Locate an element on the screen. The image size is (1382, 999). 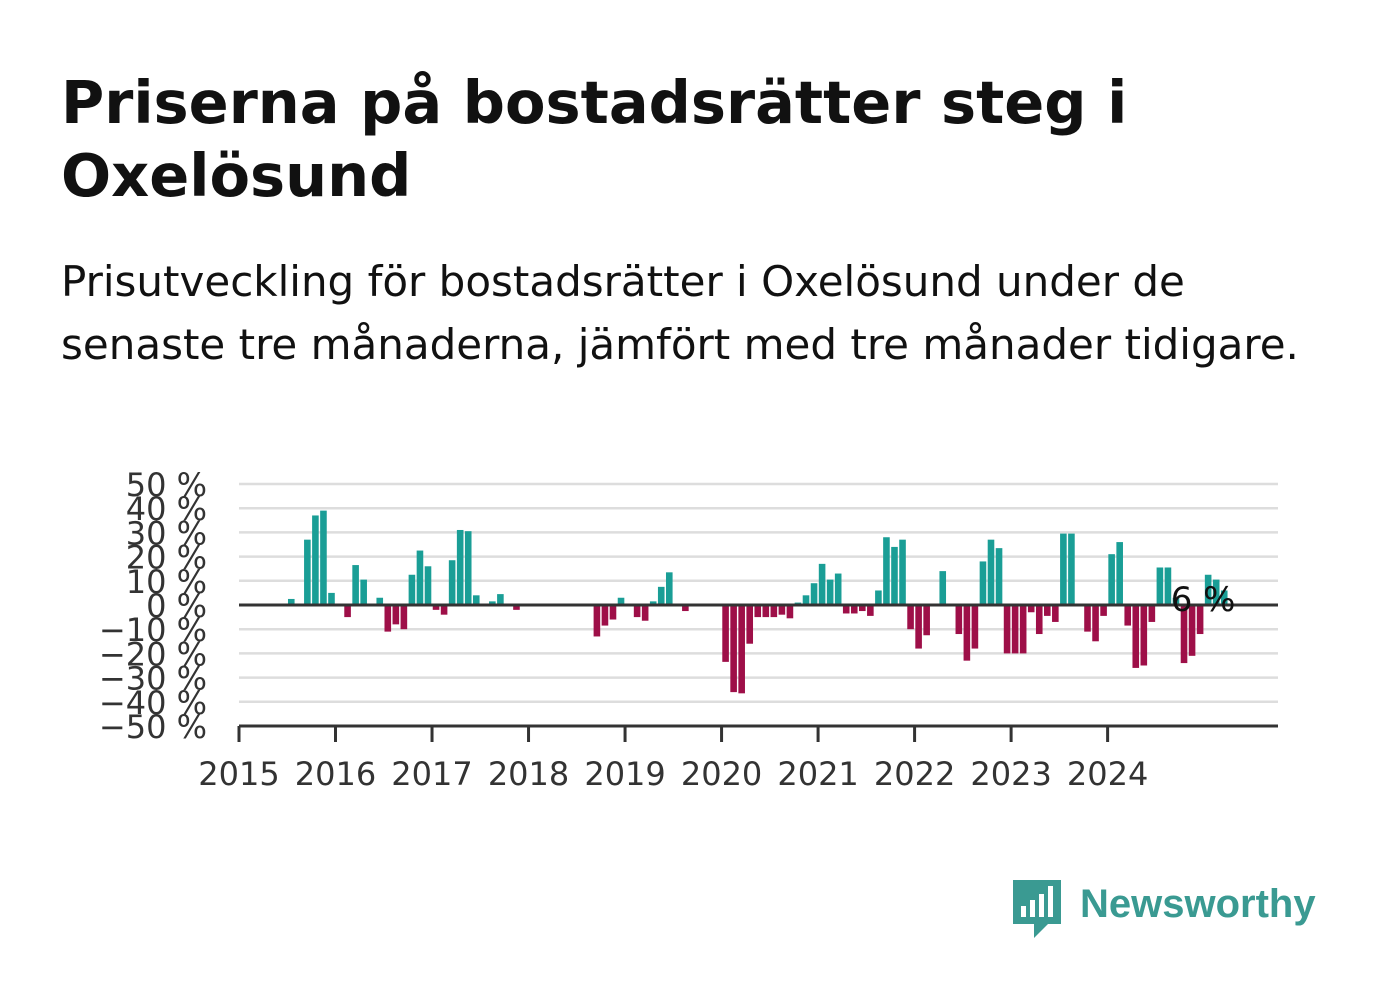
y-tick-label: 20 % is located at coordinates (166, 558).